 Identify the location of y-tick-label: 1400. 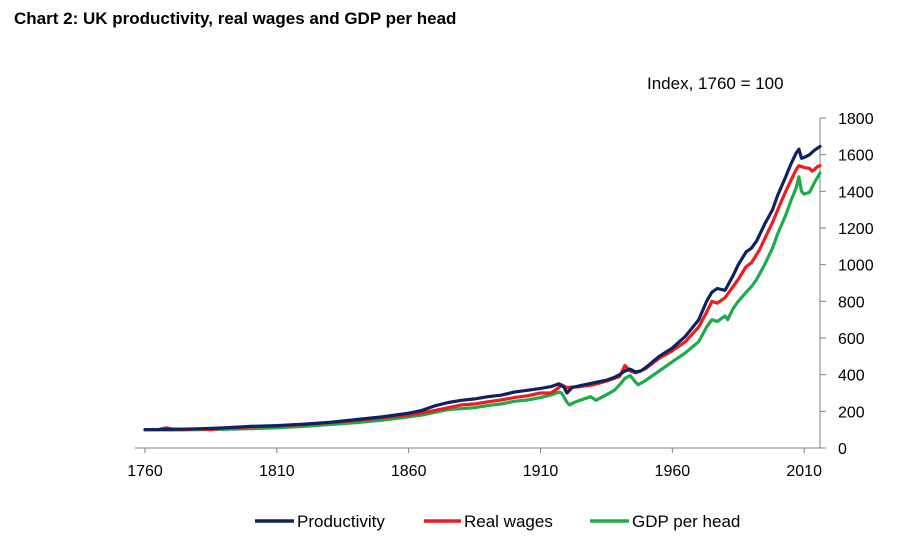
(856, 192).